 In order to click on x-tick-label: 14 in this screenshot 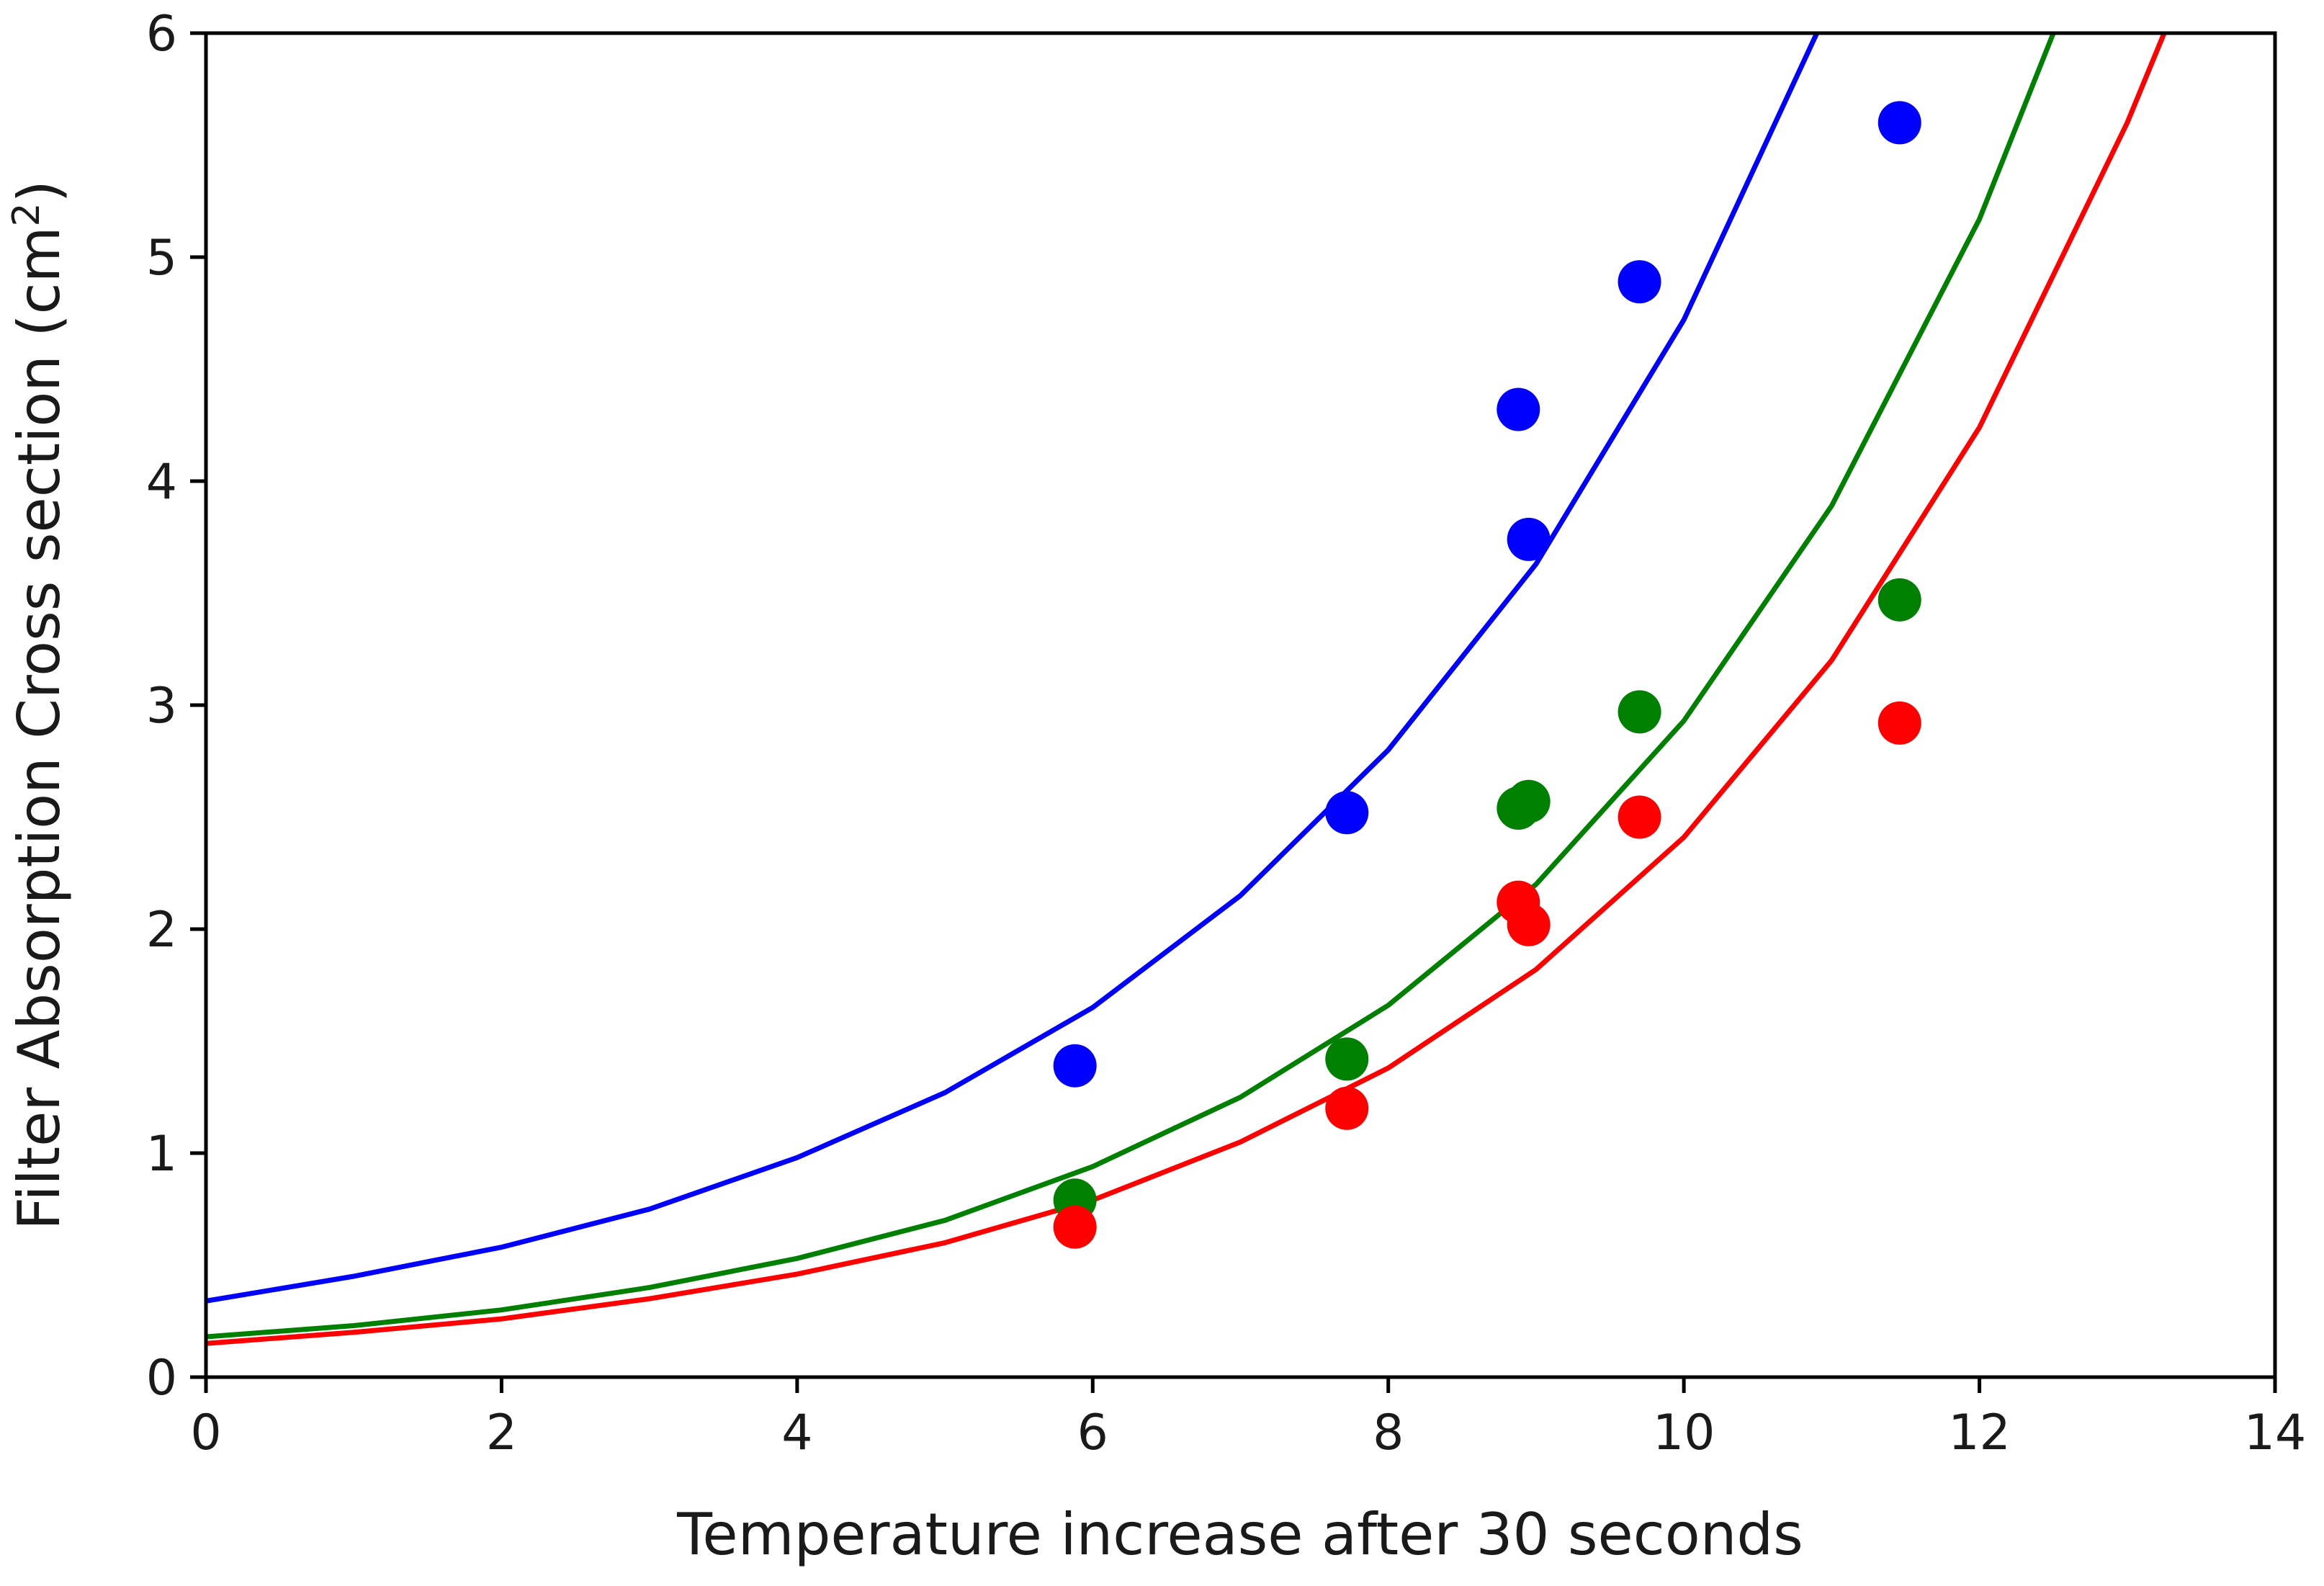, I will do `click(2275, 1432)`.